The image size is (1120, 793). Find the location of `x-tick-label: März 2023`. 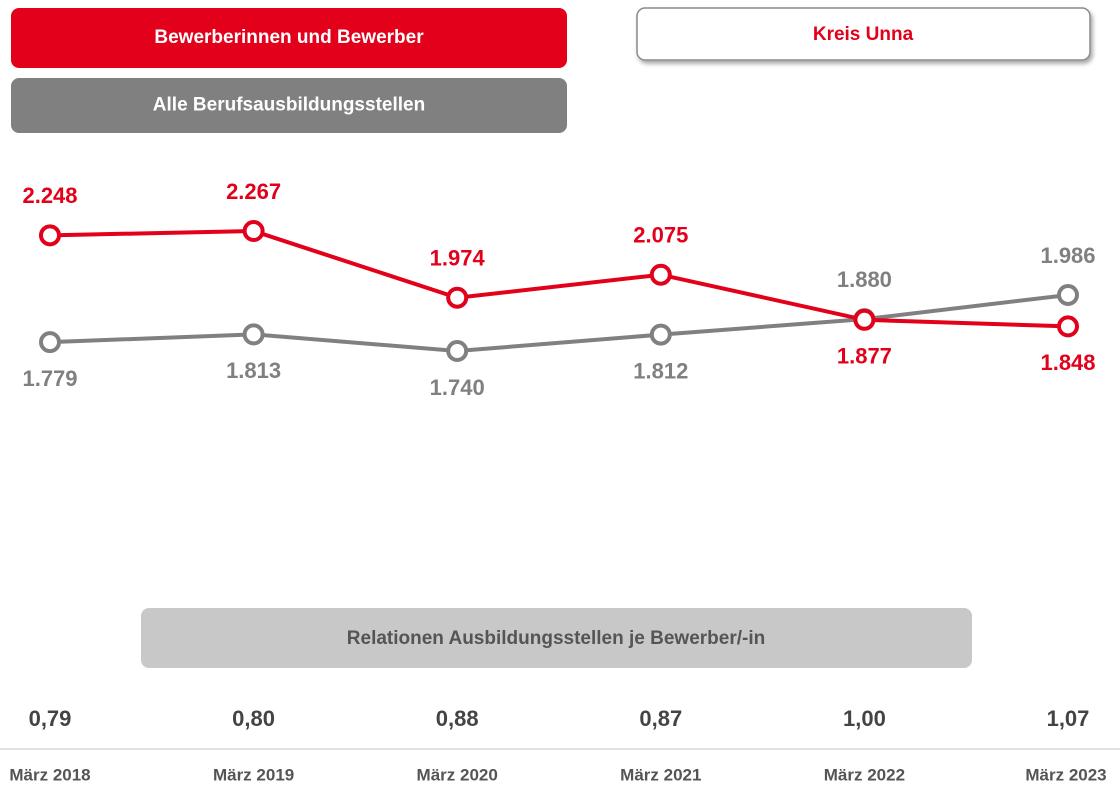

x-tick-label: März 2023 is located at coordinates (1065, 774).